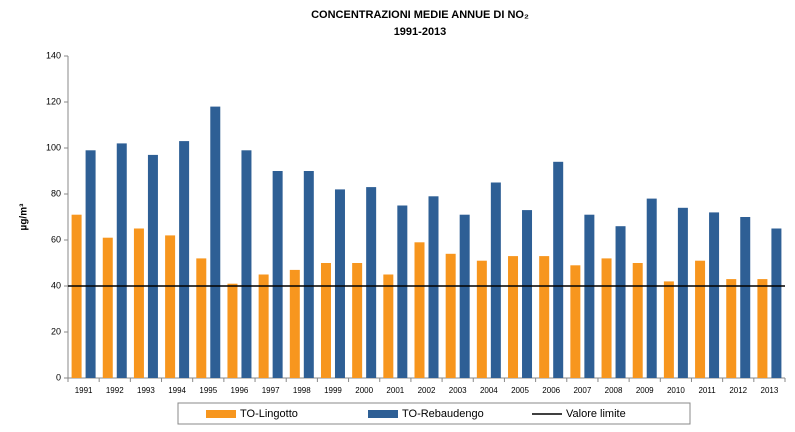 Image resolution: width=795 pixels, height=432 pixels. What do you see at coordinates (333, 390) in the screenshot?
I see `x-tick-label: 1999` at bounding box center [333, 390].